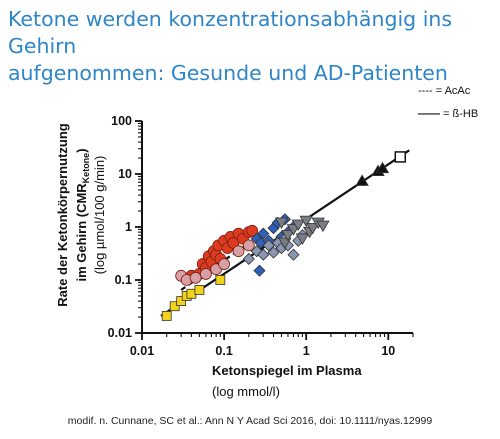 The width and height of the screenshot is (500, 439). I want to click on legend-entry-acac: ---- = AcAc, so click(444, 91).